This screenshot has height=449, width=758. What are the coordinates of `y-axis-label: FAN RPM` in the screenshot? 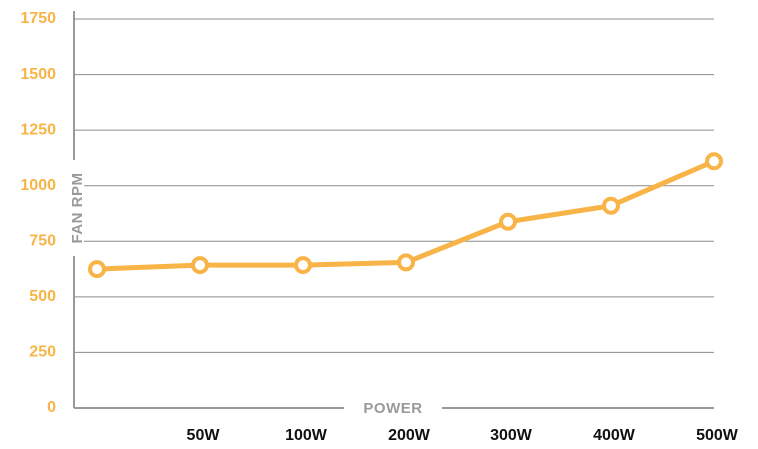 It's located at (77, 208).